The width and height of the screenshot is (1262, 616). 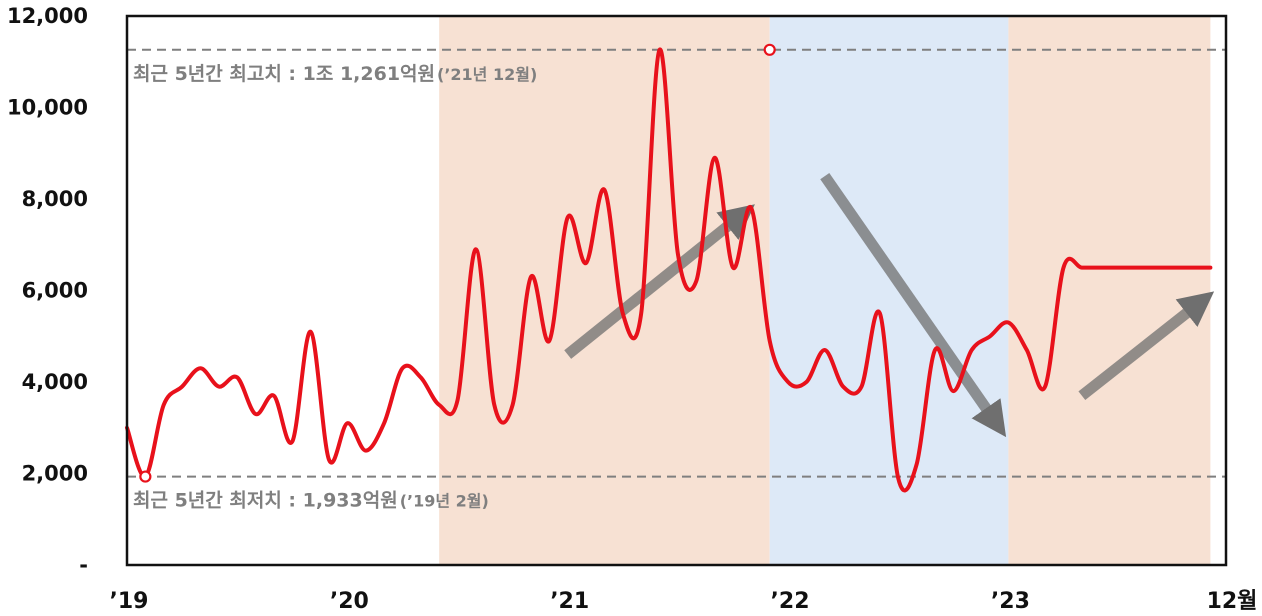 What do you see at coordinates (569, 601) in the screenshot?
I see `x-tick-label: ’21` at bounding box center [569, 601].